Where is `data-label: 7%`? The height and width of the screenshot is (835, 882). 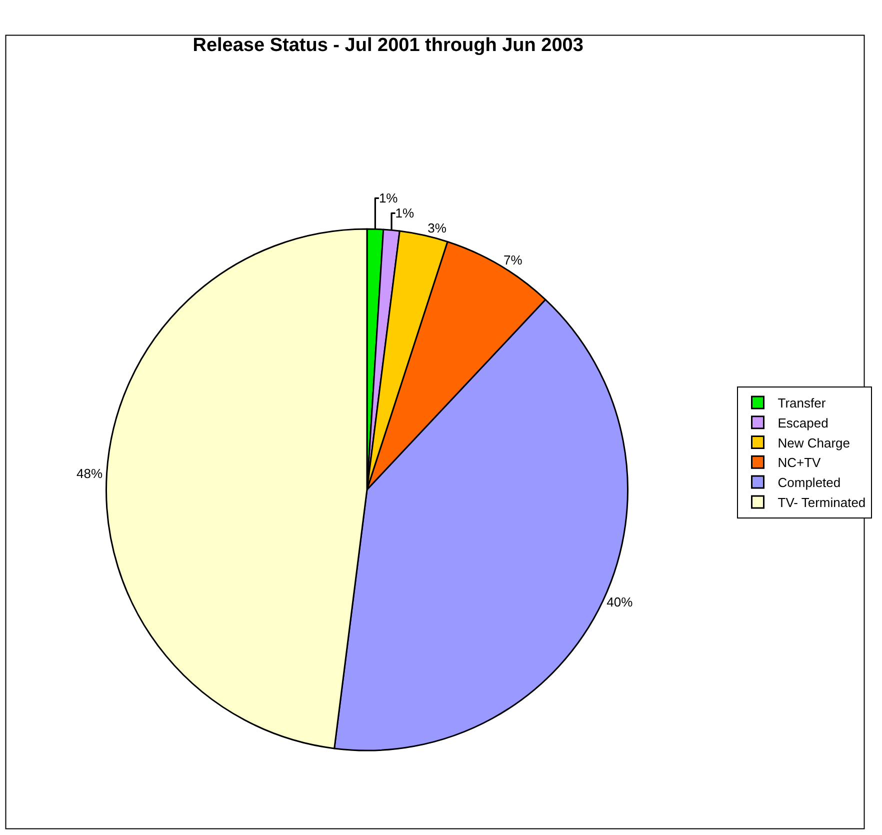 data-label: 7% is located at coordinates (513, 260).